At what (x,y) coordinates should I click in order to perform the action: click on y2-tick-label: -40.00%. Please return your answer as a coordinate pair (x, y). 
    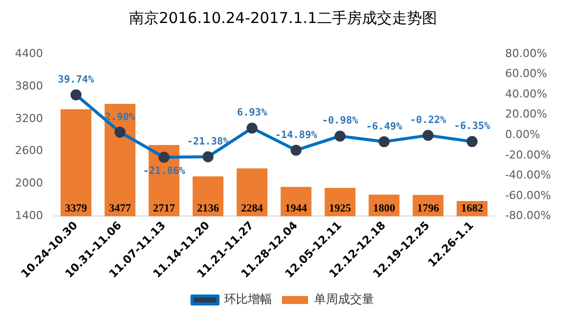
    Looking at the image, I should click on (528, 175).